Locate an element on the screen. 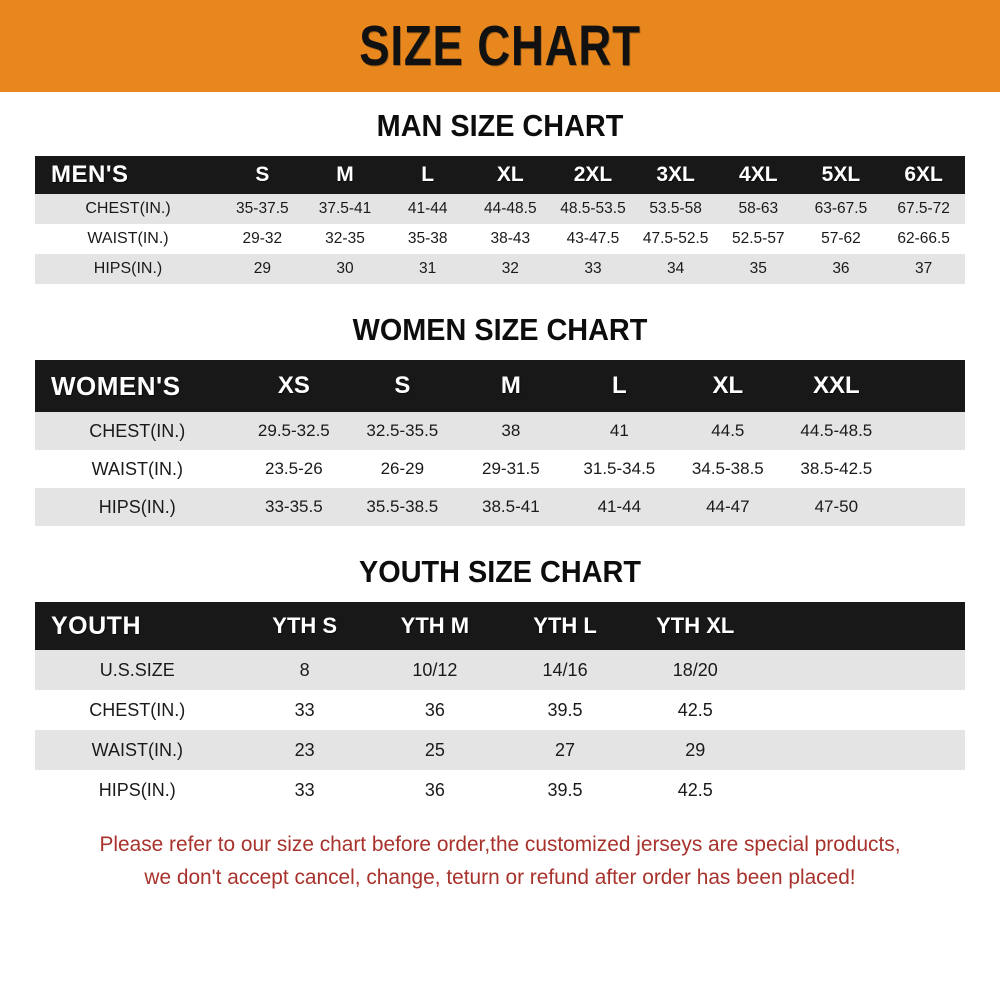 The width and height of the screenshot is (1000, 1000). column-header: YTH M is located at coordinates (435, 625).